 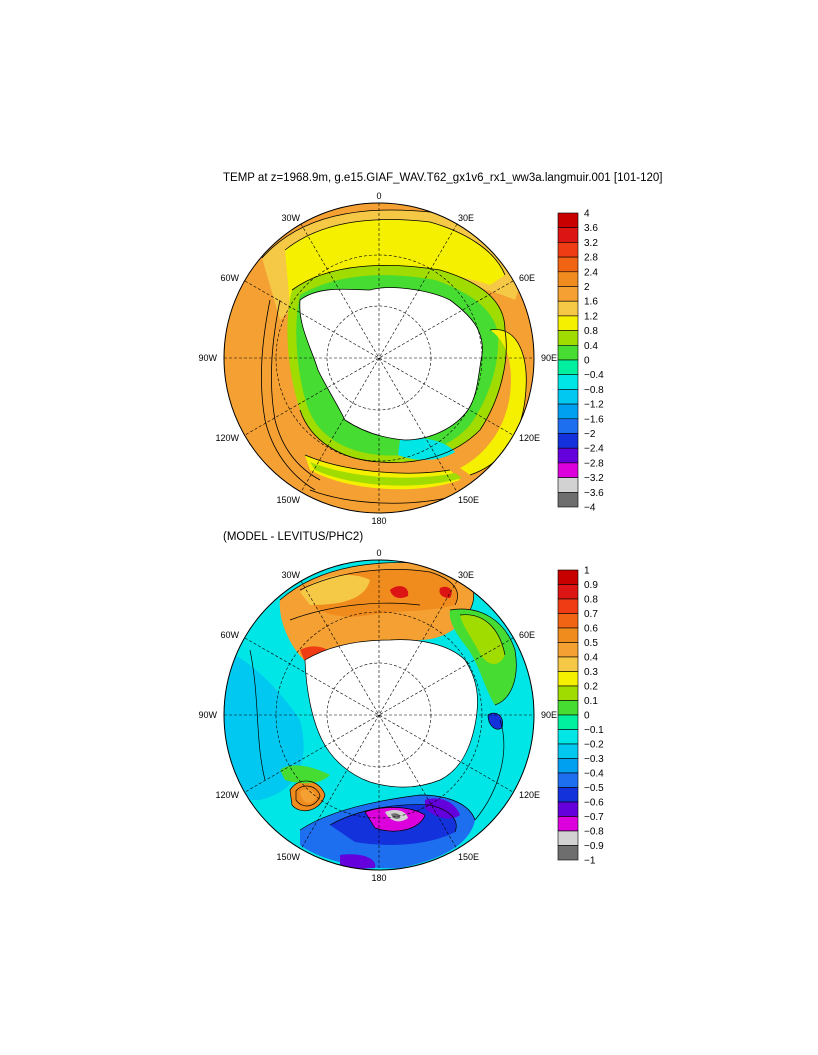 I want to click on top-colorbar-label: 0.8, so click(x=591, y=331).